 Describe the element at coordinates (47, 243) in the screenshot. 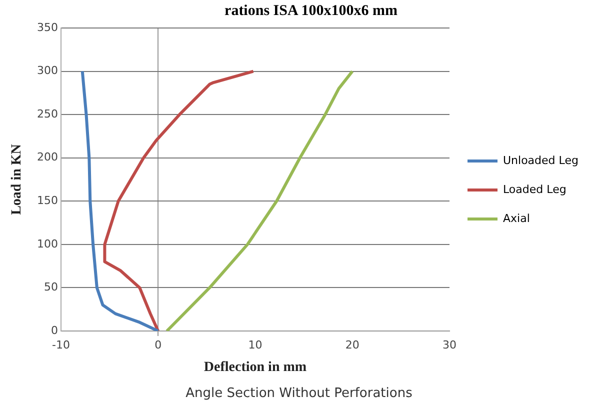

I see `y-tick-label: 100` at that location.